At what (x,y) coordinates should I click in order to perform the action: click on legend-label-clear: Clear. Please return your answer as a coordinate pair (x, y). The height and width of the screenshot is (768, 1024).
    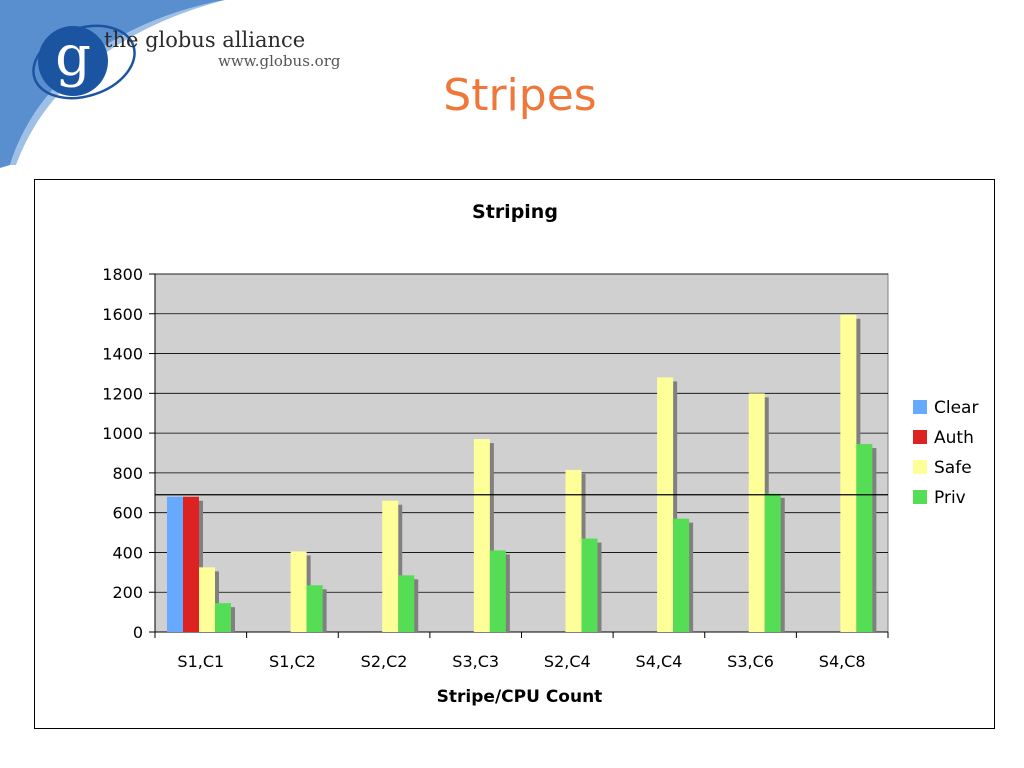
    Looking at the image, I should click on (956, 408).